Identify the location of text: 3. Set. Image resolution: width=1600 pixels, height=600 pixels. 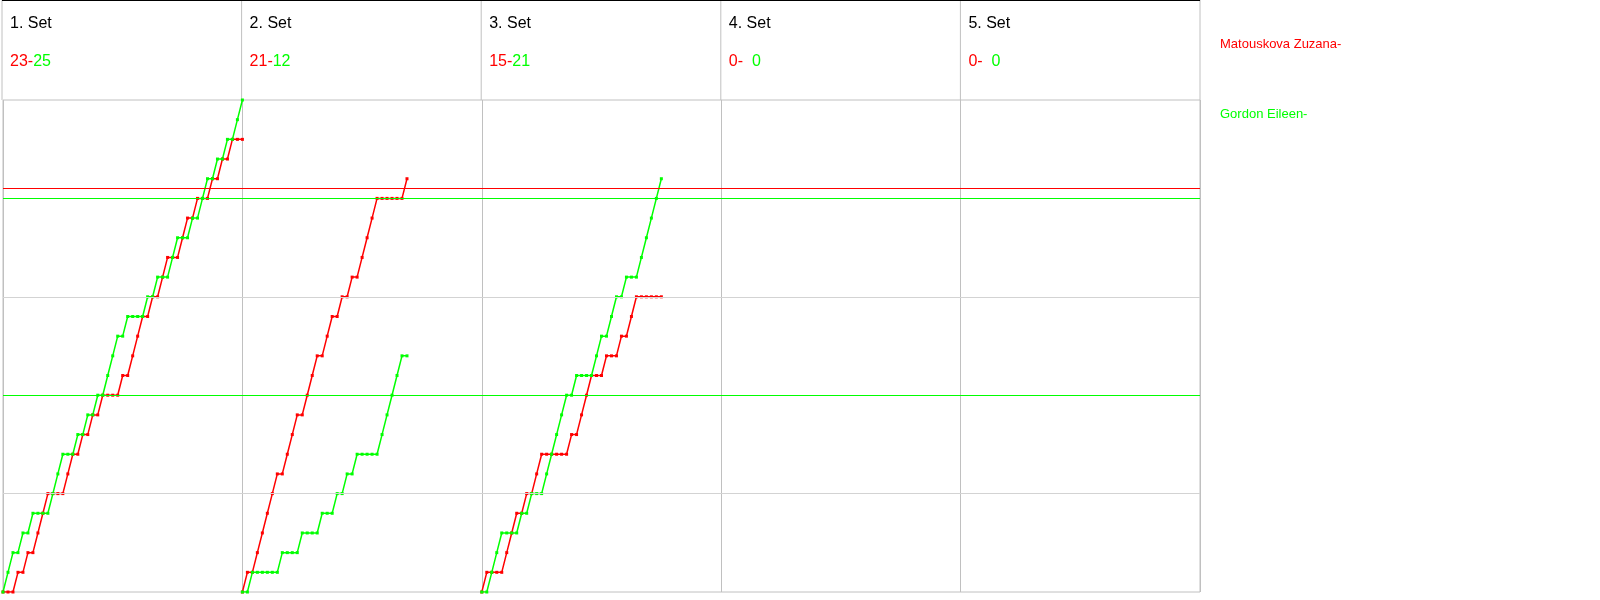
(510, 22).